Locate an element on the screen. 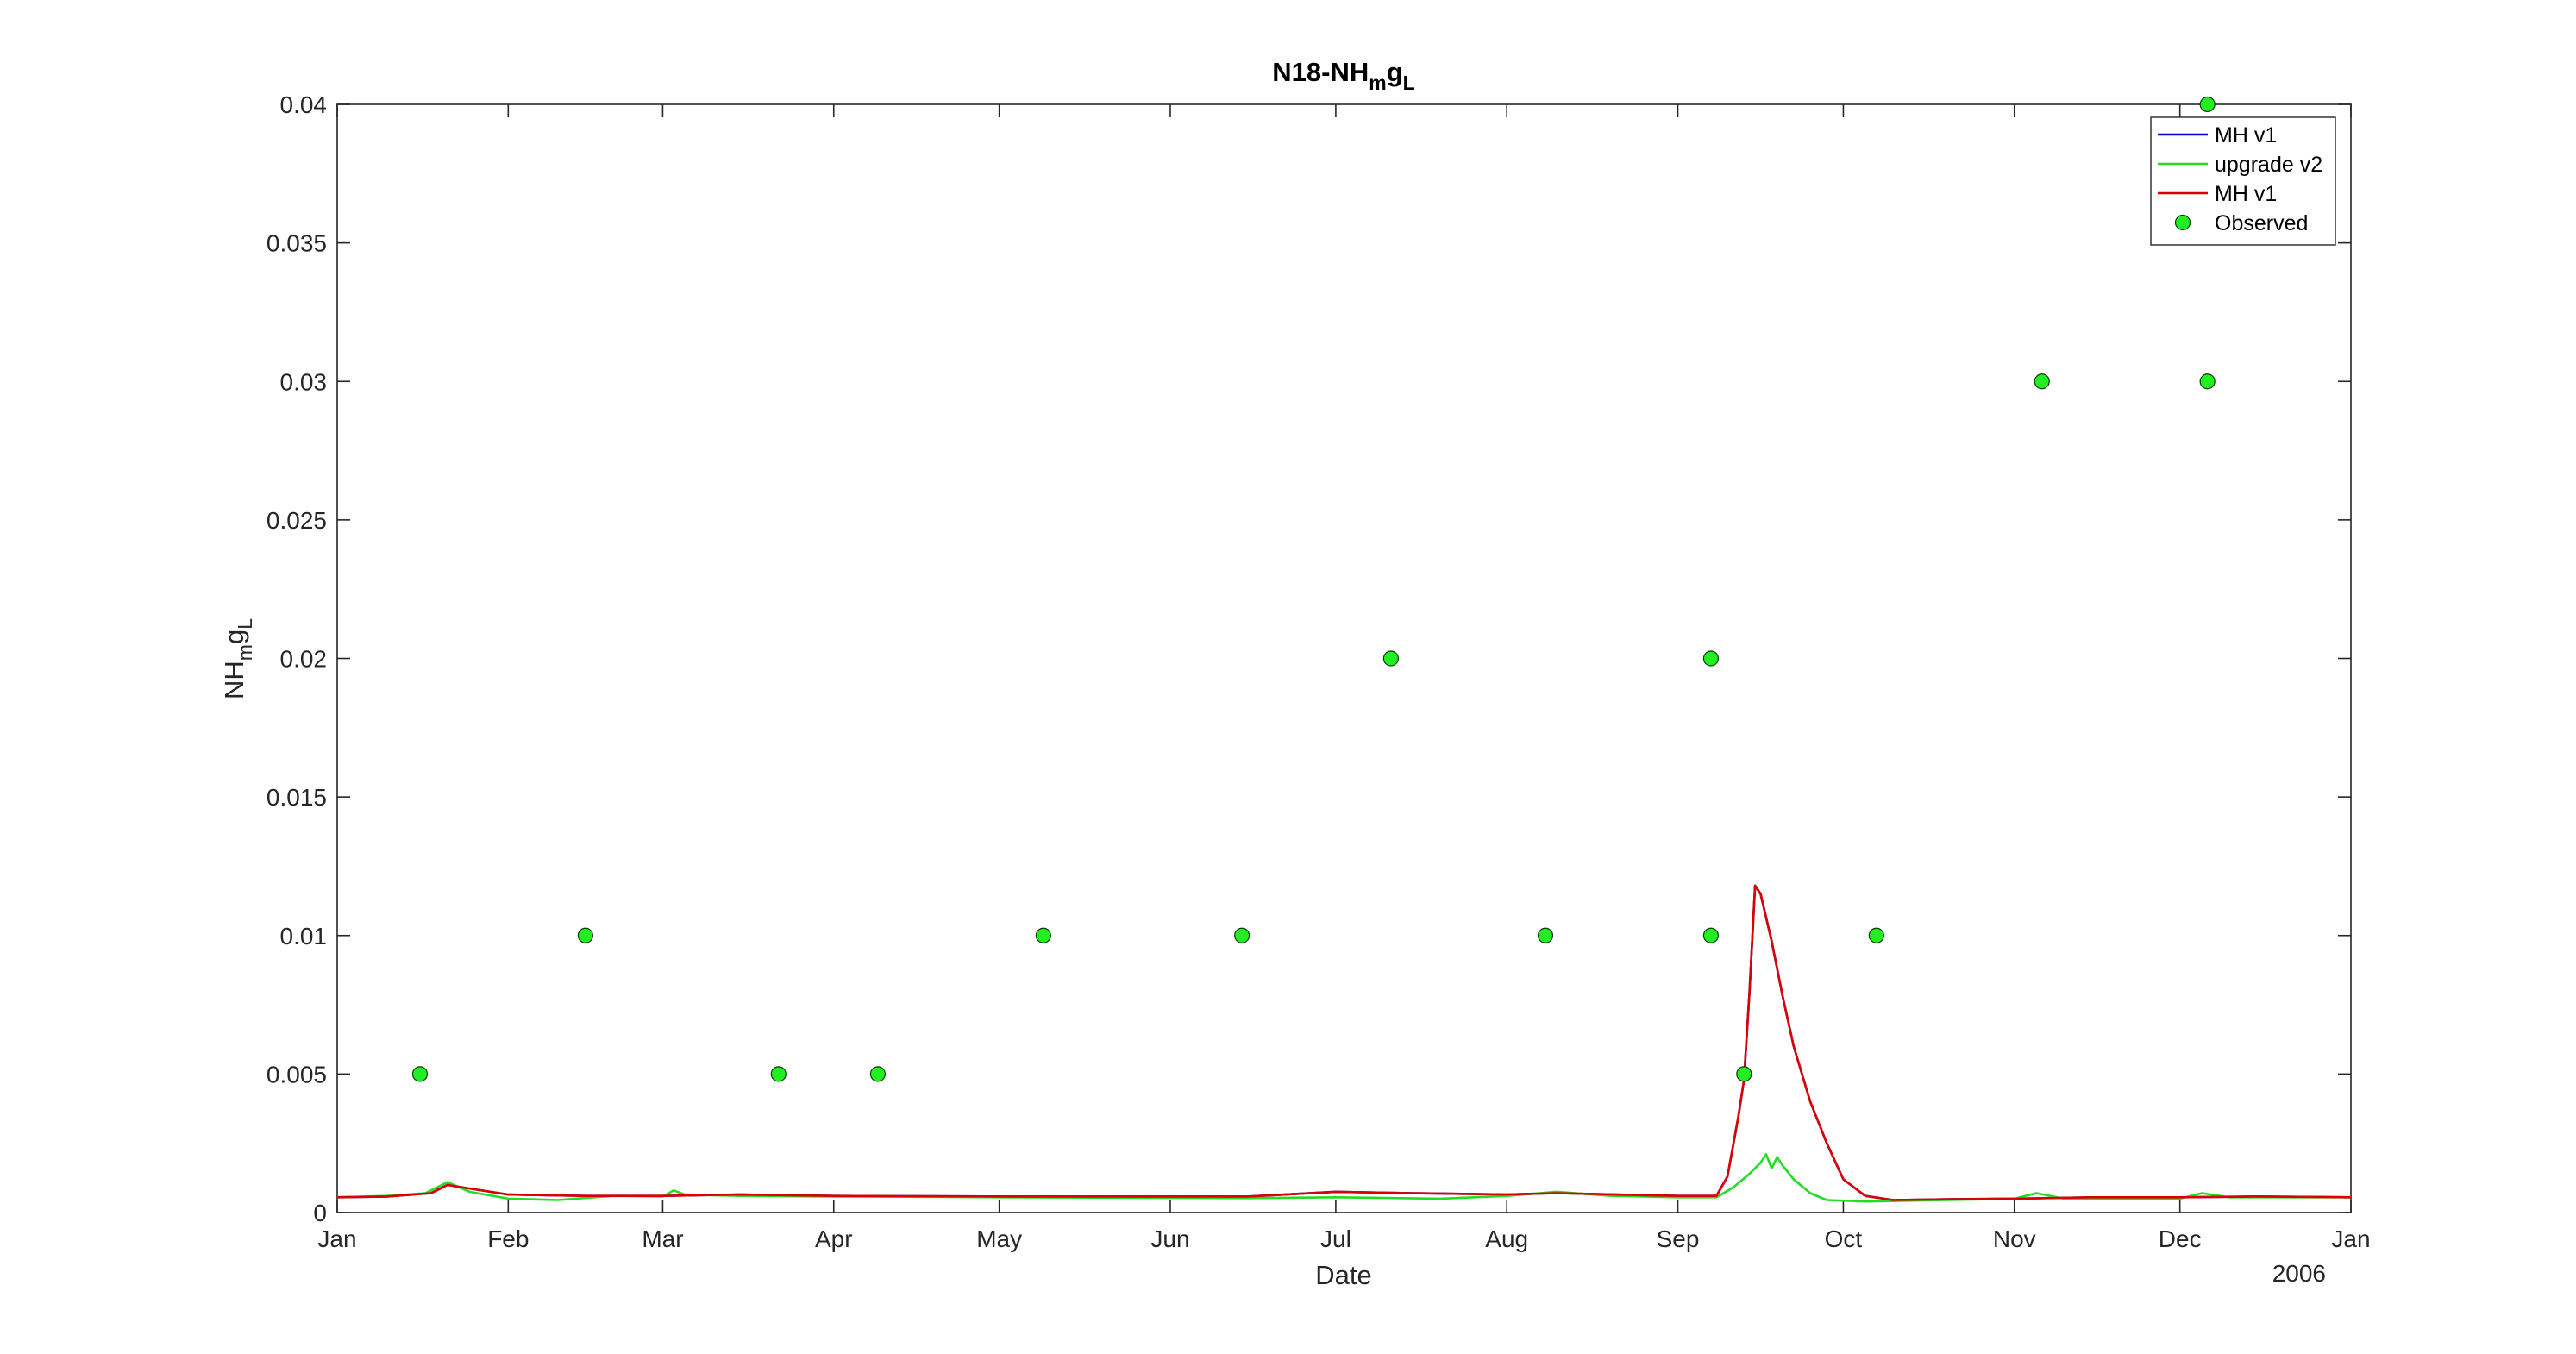 The height and width of the screenshot is (1354, 2576). x-tick-label: Jun is located at coordinates (1169, 1239).